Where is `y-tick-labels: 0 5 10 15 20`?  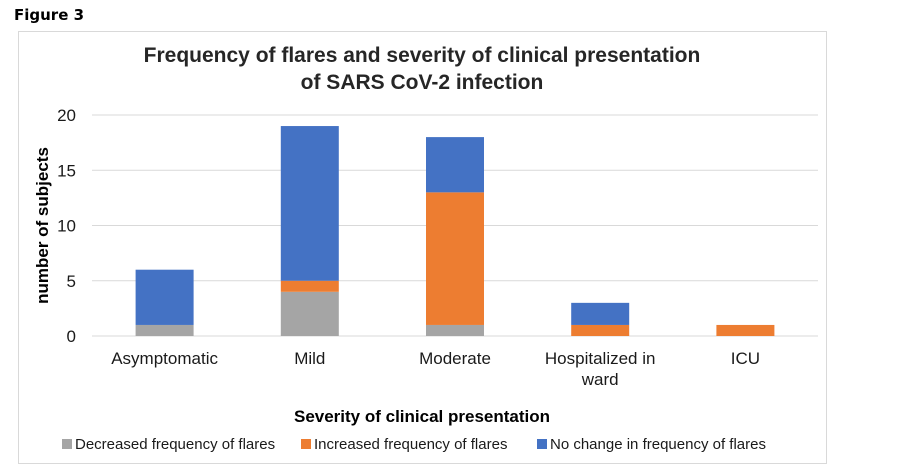
y-tick-labels: 0 5 10 15 20 is located at coordinates (66, 226).